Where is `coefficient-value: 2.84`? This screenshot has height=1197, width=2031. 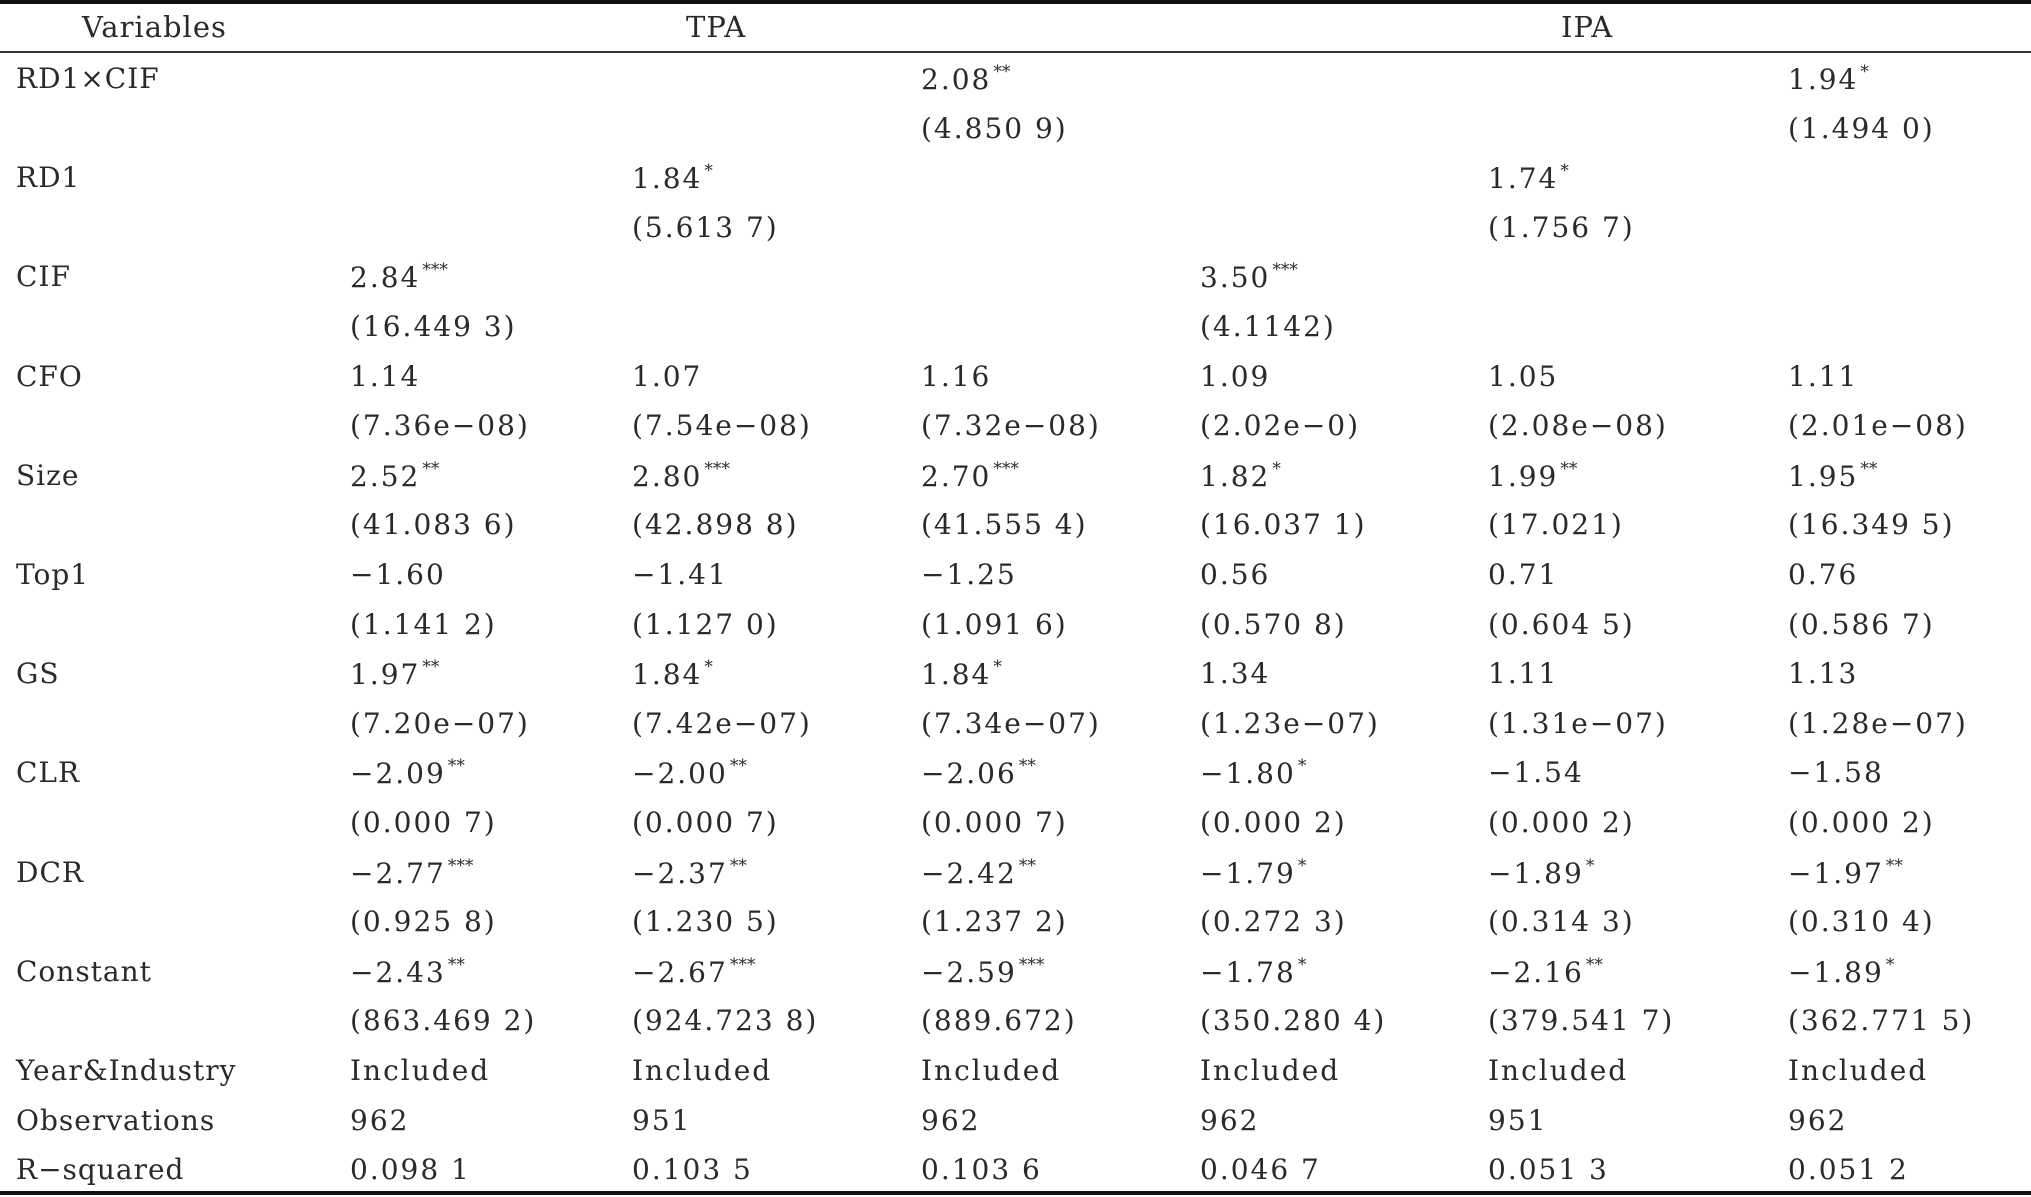 coefficient-value: 2.84 is located at coordinates (385, 278).